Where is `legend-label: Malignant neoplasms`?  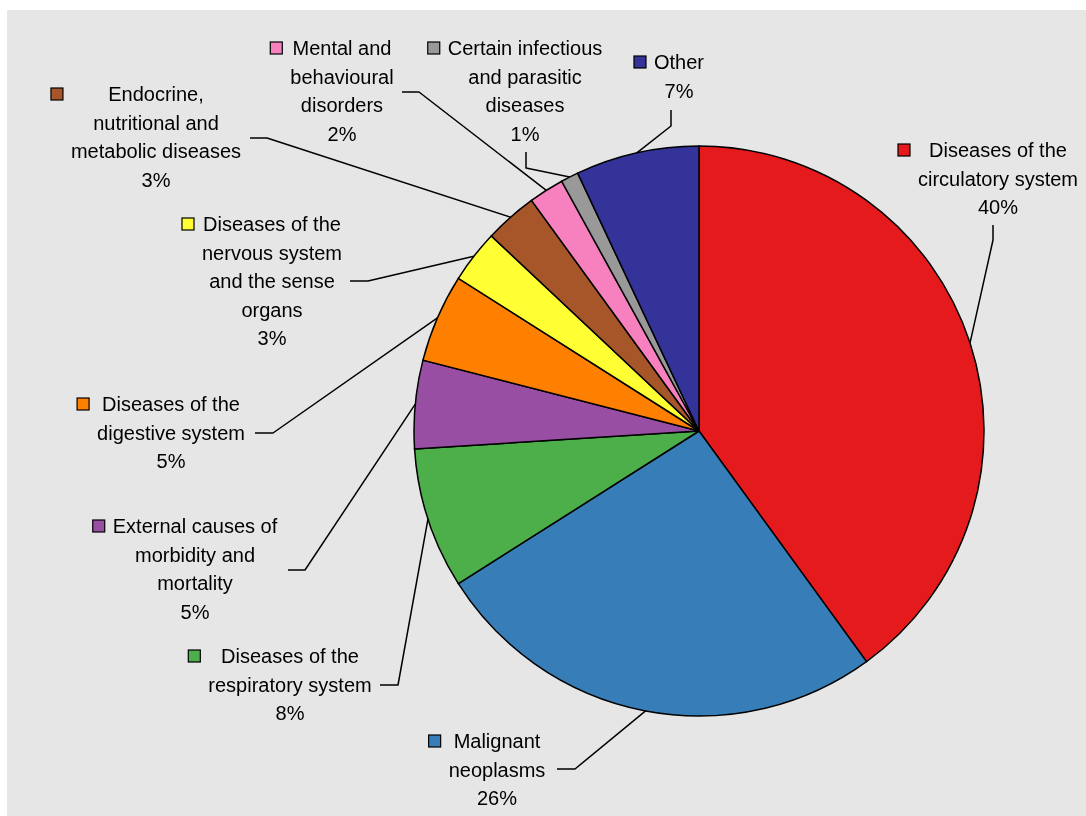
legend-label: Malignant neoplasms is located at coordinates (497, 755).